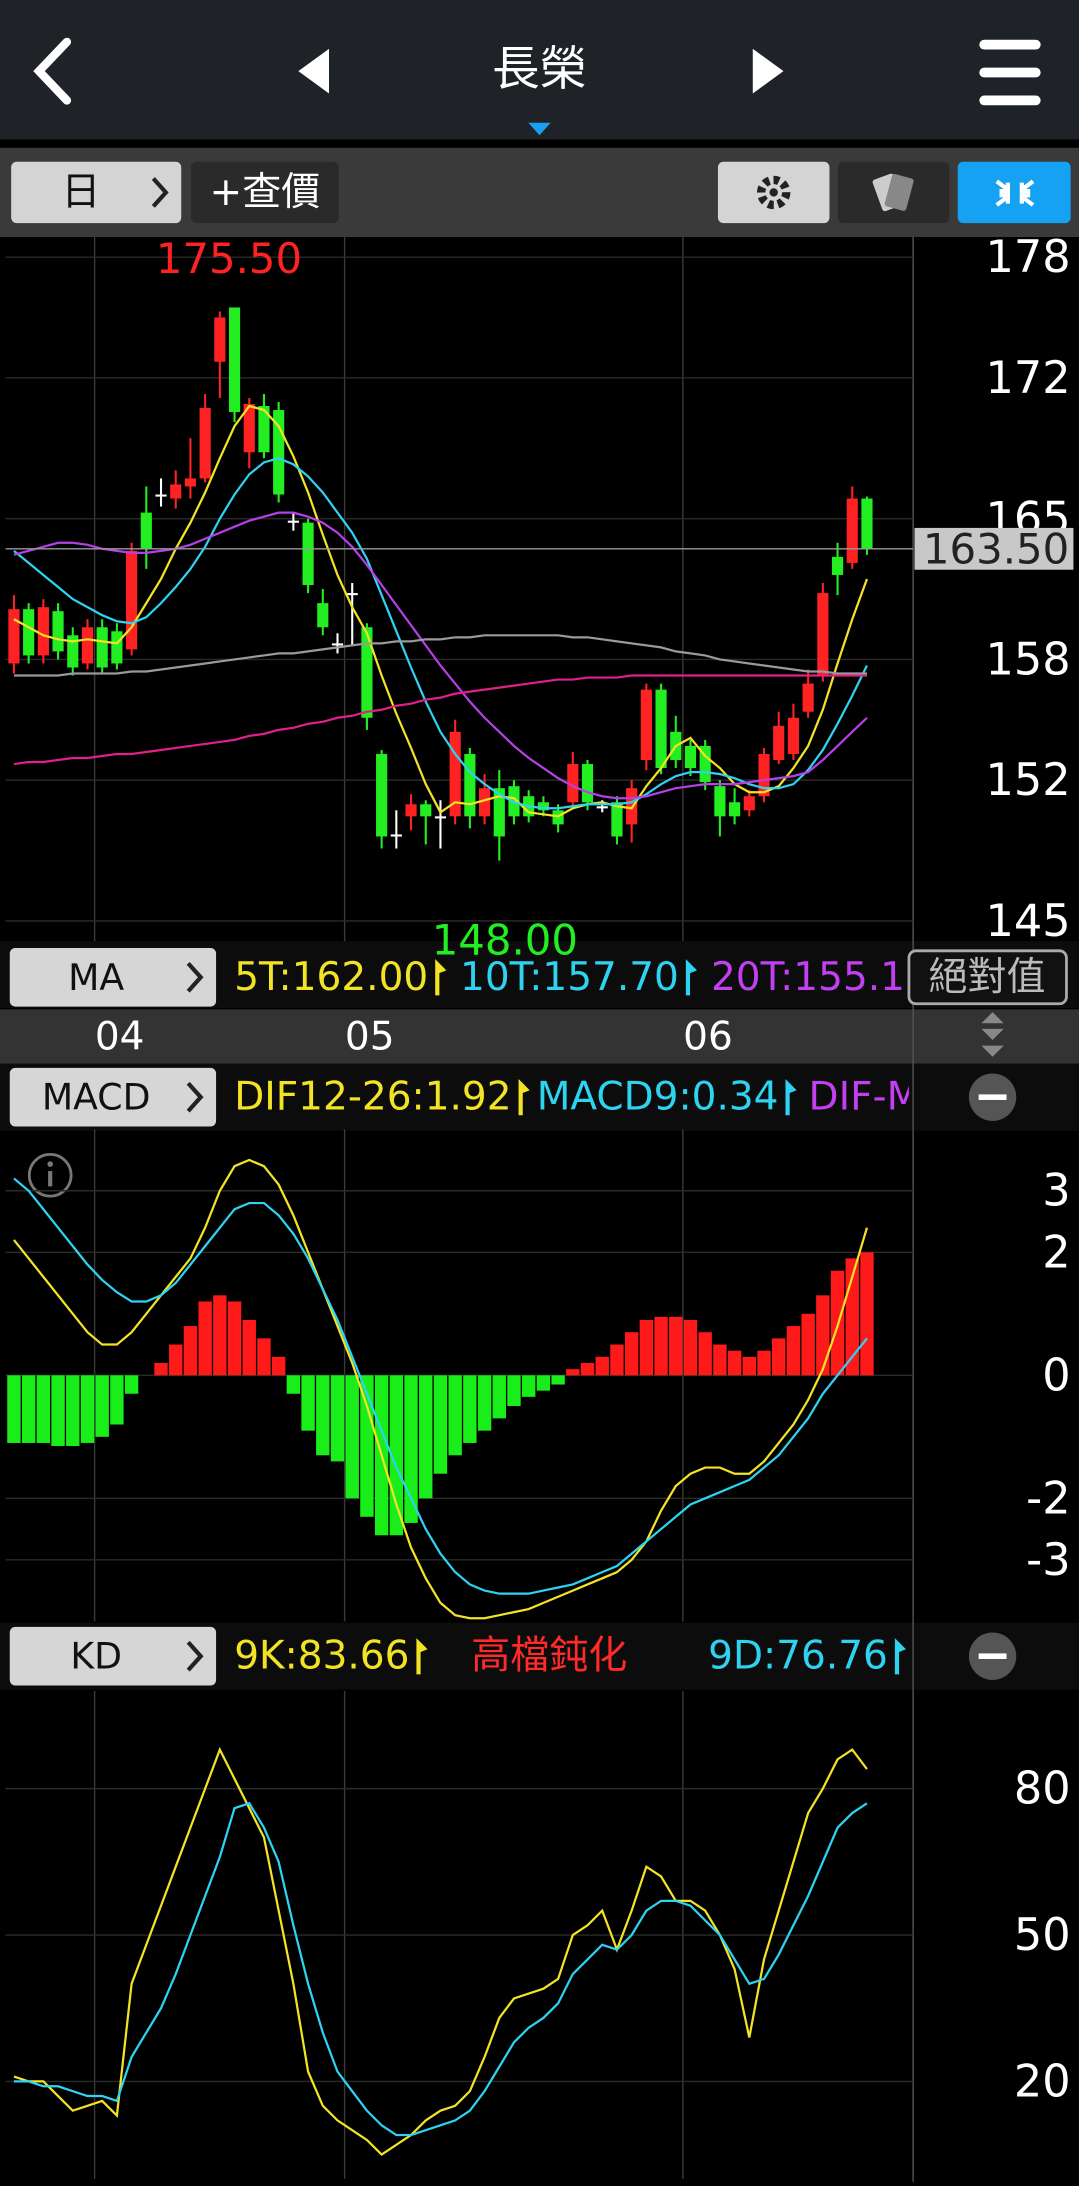  What do you see at coordinates (50, 1175) in the screenshot?
I see `info-icon` at bounding box center [50, 1175].